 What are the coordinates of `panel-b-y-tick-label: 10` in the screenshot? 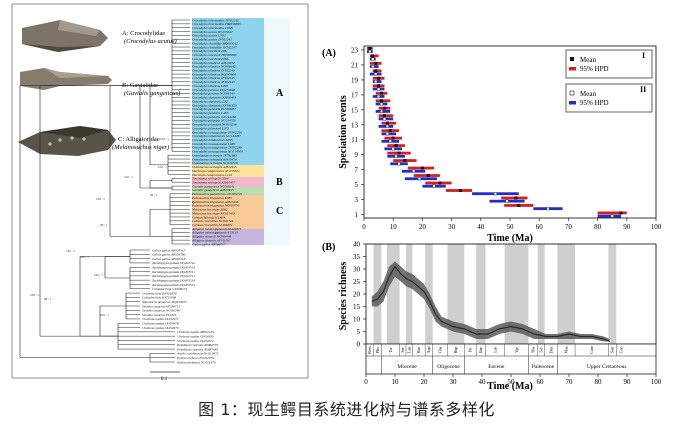 It's located at (357, 320).